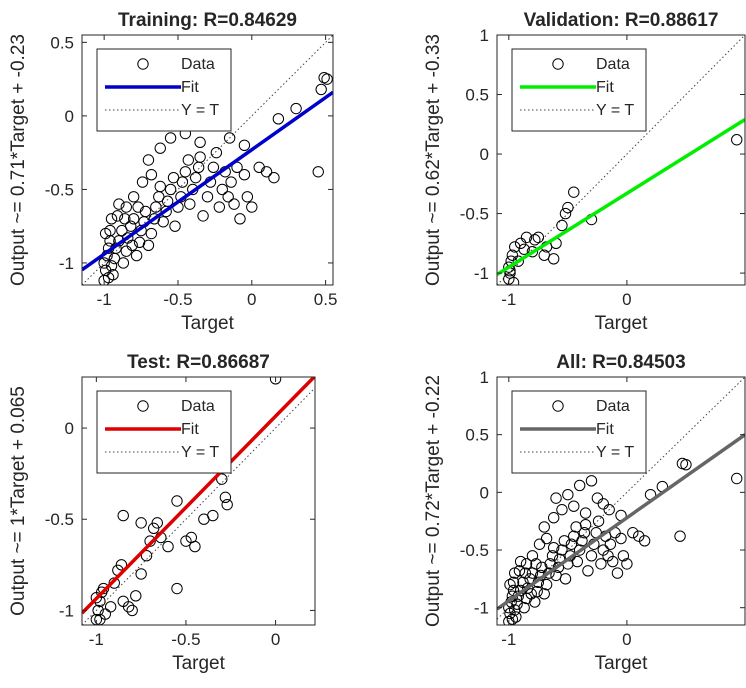 This screenshot has width=746, height=688. Describe the element at coordinates (143, 64) in the screenshot. I see `legend-data-marker` at that location.